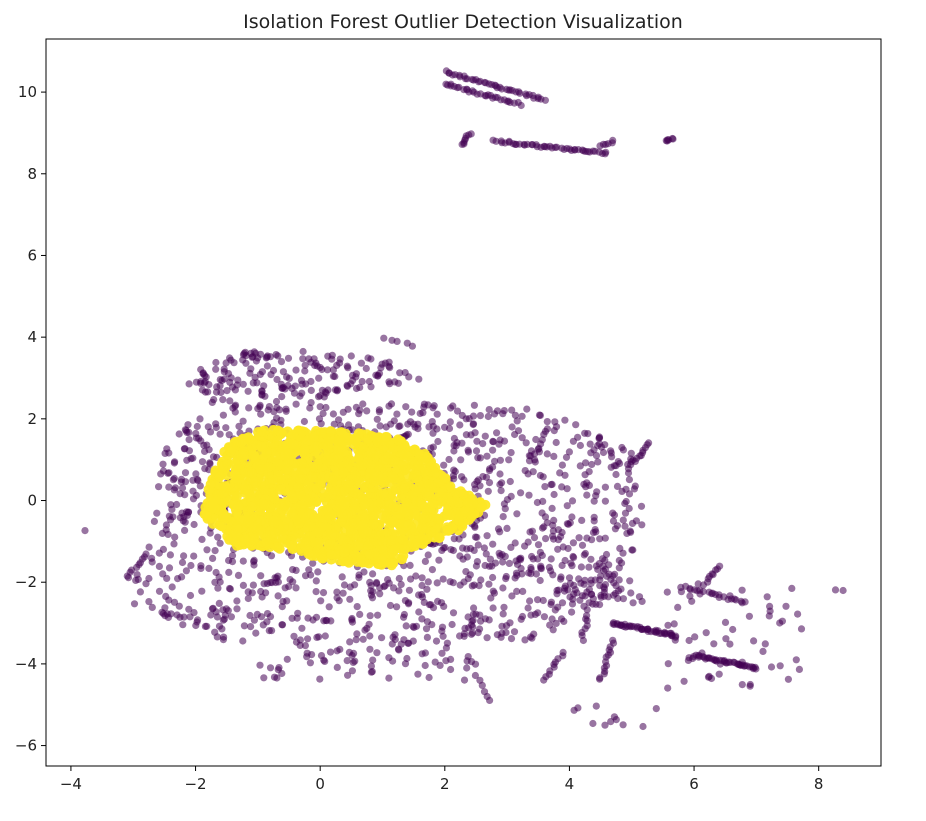 The width and height of the screenshot is (926, 821). What do you see at coordinates (26, 746) in the screenshot?
I see `y-tick-label: −6` at bounding box center [26, 746].